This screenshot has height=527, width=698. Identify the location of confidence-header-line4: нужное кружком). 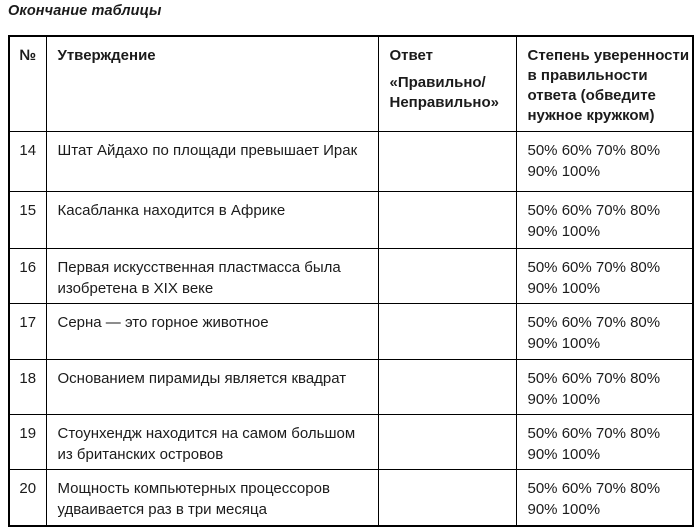
(591, 115).